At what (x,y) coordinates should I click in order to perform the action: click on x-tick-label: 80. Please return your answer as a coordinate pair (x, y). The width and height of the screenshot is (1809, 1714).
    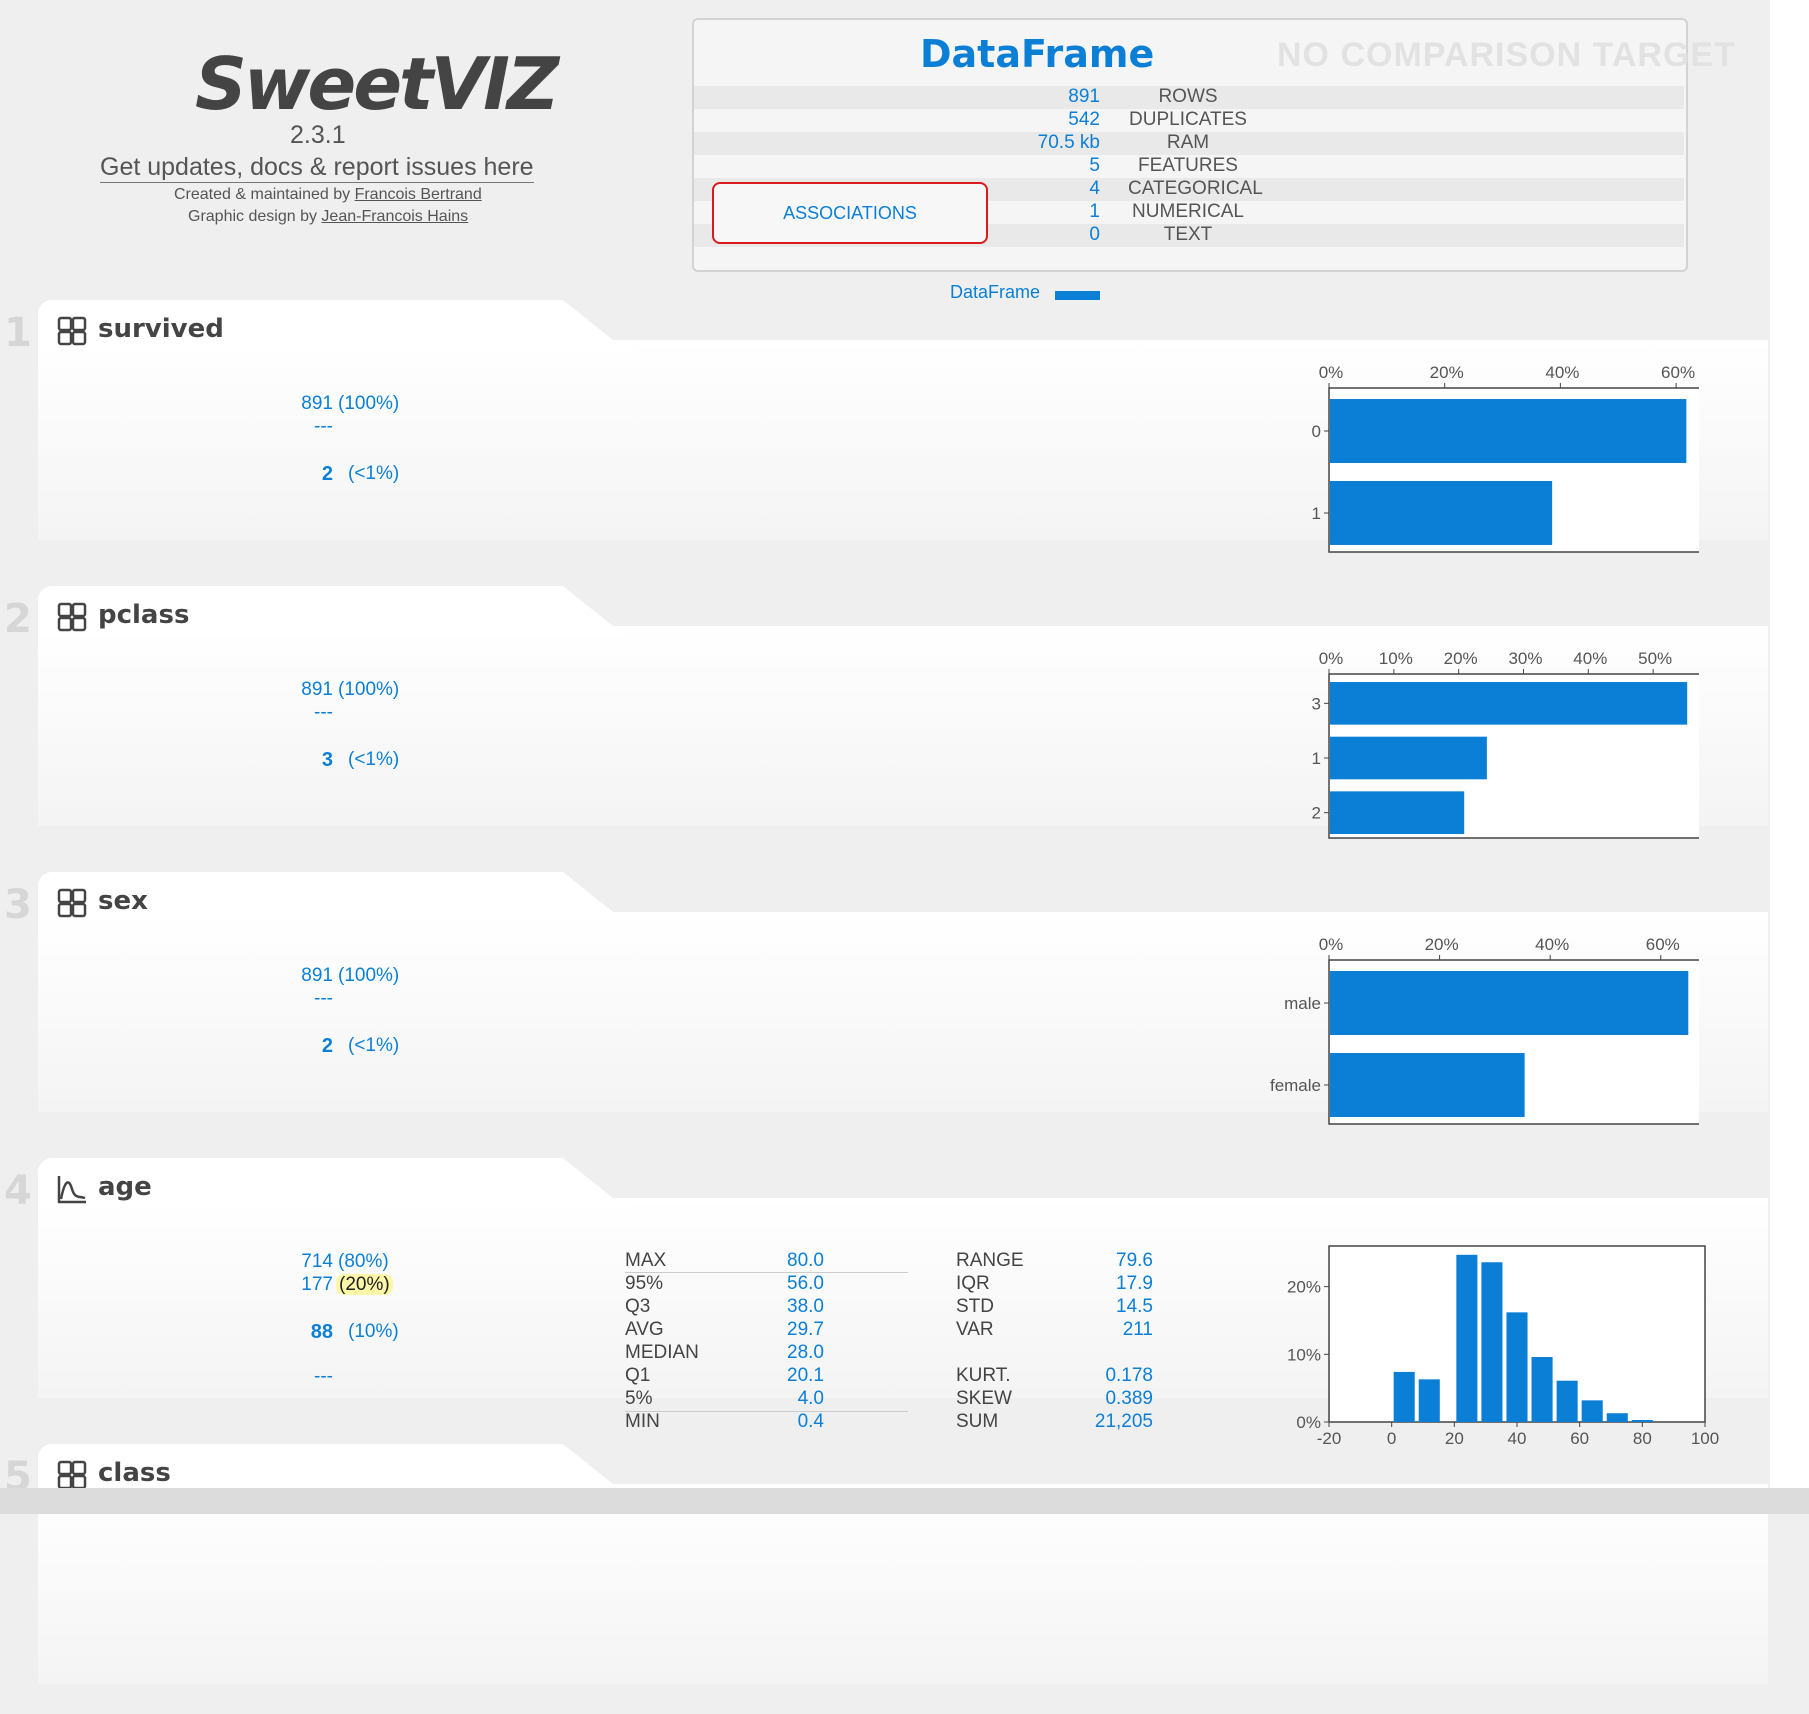
    Looking at the image, I should click on (1642, 1438).